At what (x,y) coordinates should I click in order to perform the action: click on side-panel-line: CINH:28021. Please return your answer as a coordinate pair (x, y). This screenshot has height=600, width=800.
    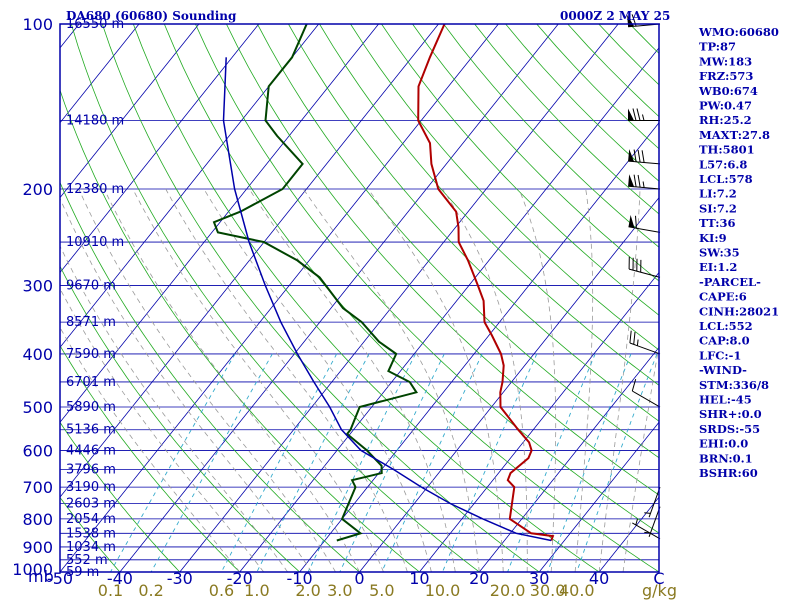
    Looking at the image, I should click on (739, 311).